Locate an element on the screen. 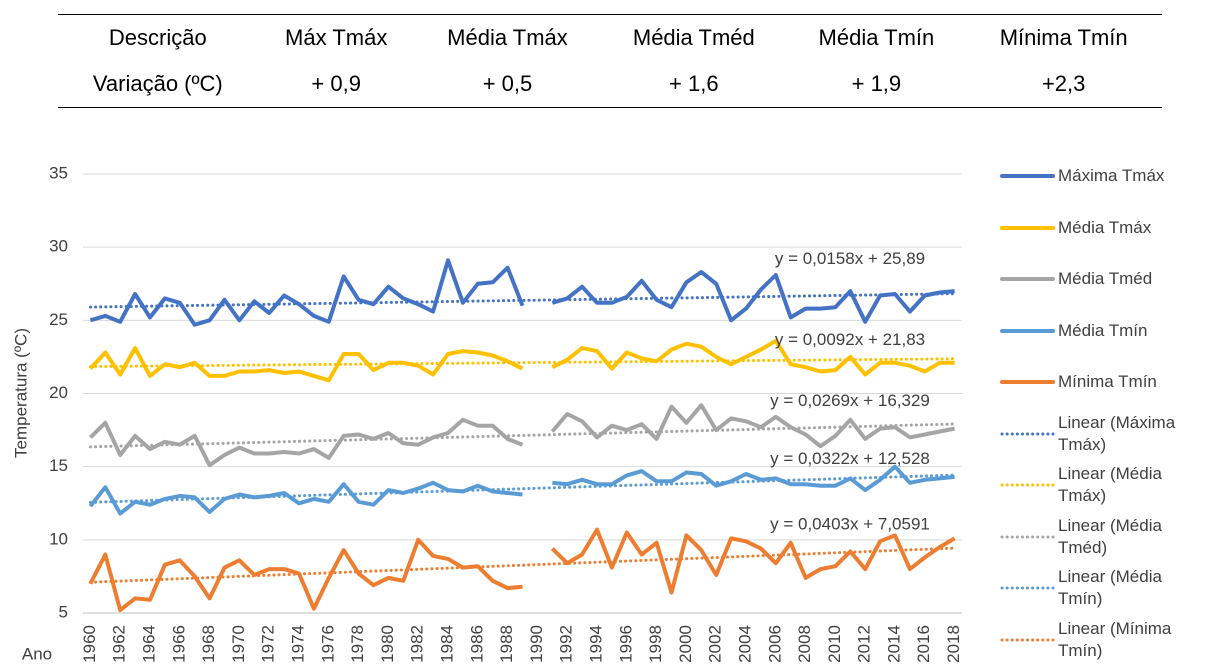 This screenshot has width=1208, height=671. y-tick-label: 25 is located at coordinates (58, 319).